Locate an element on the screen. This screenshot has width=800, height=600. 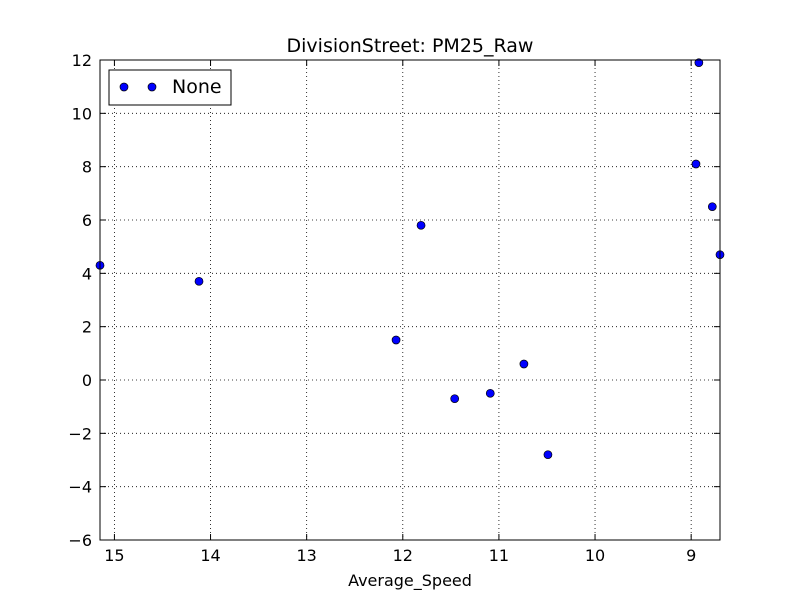
legend-box is located at coordinates (170, 87).